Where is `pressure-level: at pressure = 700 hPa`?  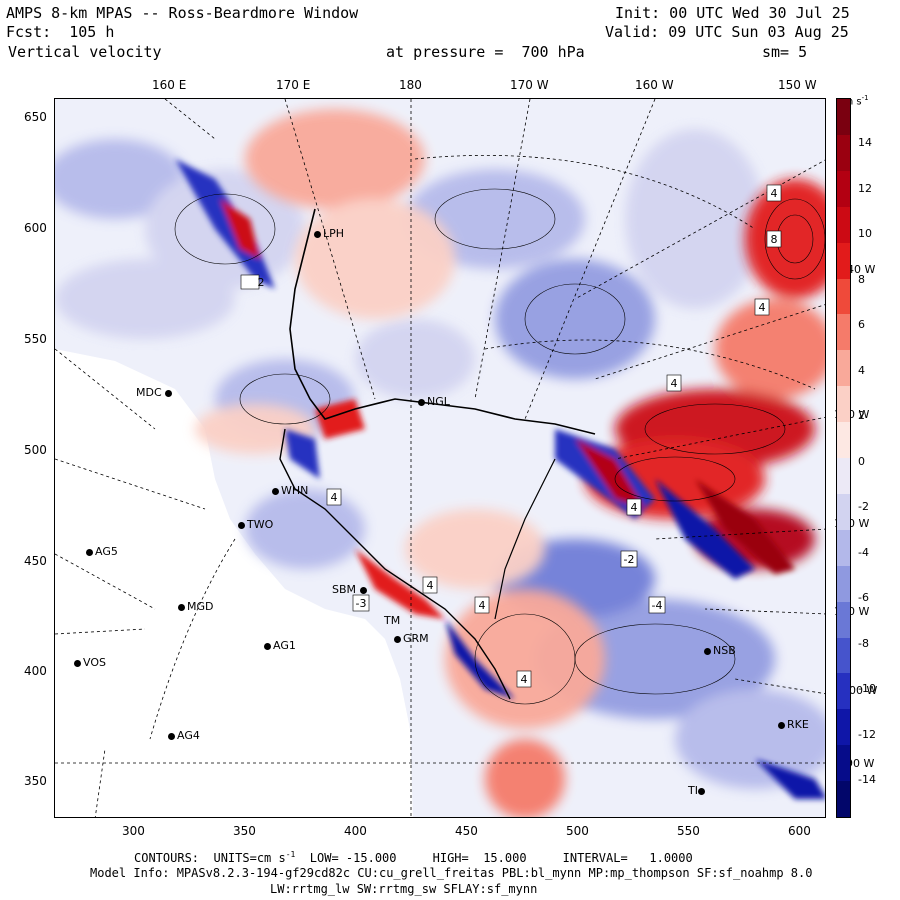
pressure-level: at pressure = 700 hPa is located at coordinates (485, 52).